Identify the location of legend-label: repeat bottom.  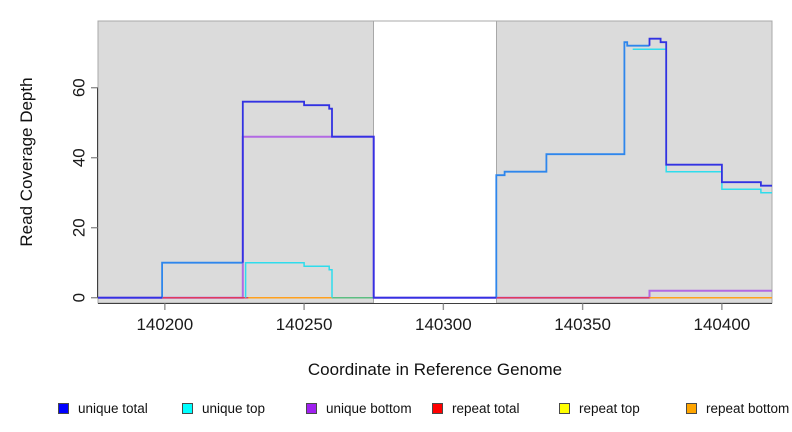
(748, 408).